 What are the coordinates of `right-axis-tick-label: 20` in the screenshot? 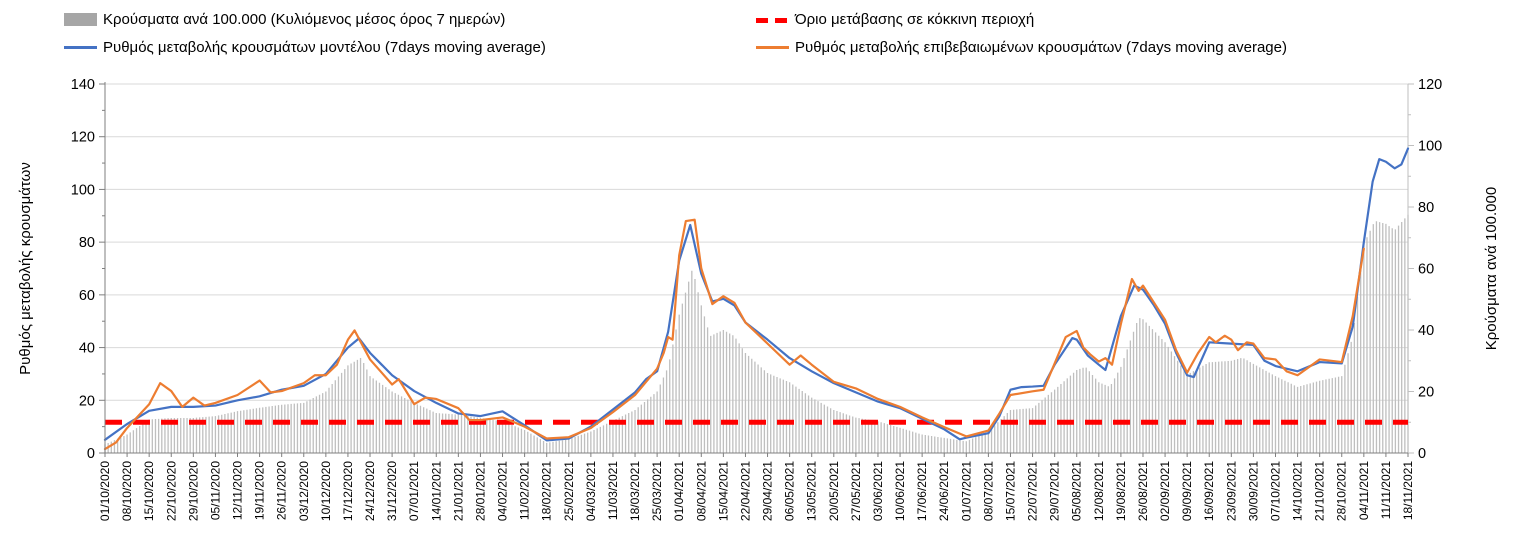 It's located at (1426, 393).